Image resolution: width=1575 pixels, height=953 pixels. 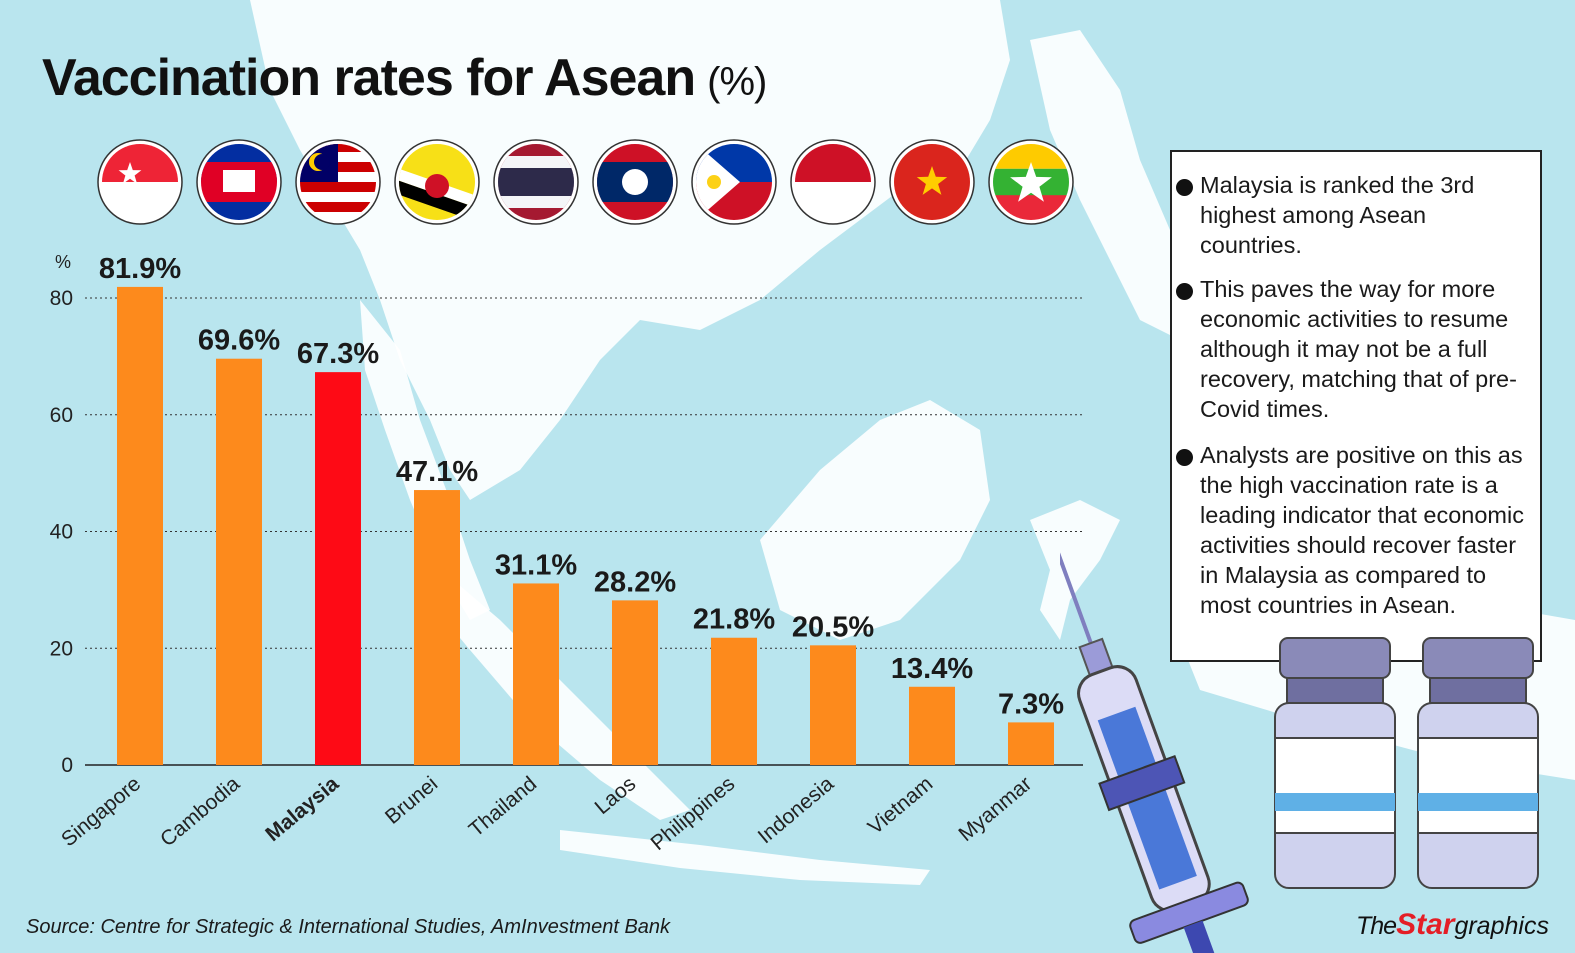 I want to click on page-title: Vaccination rates for Asean (%), so click(x=404, y=78).